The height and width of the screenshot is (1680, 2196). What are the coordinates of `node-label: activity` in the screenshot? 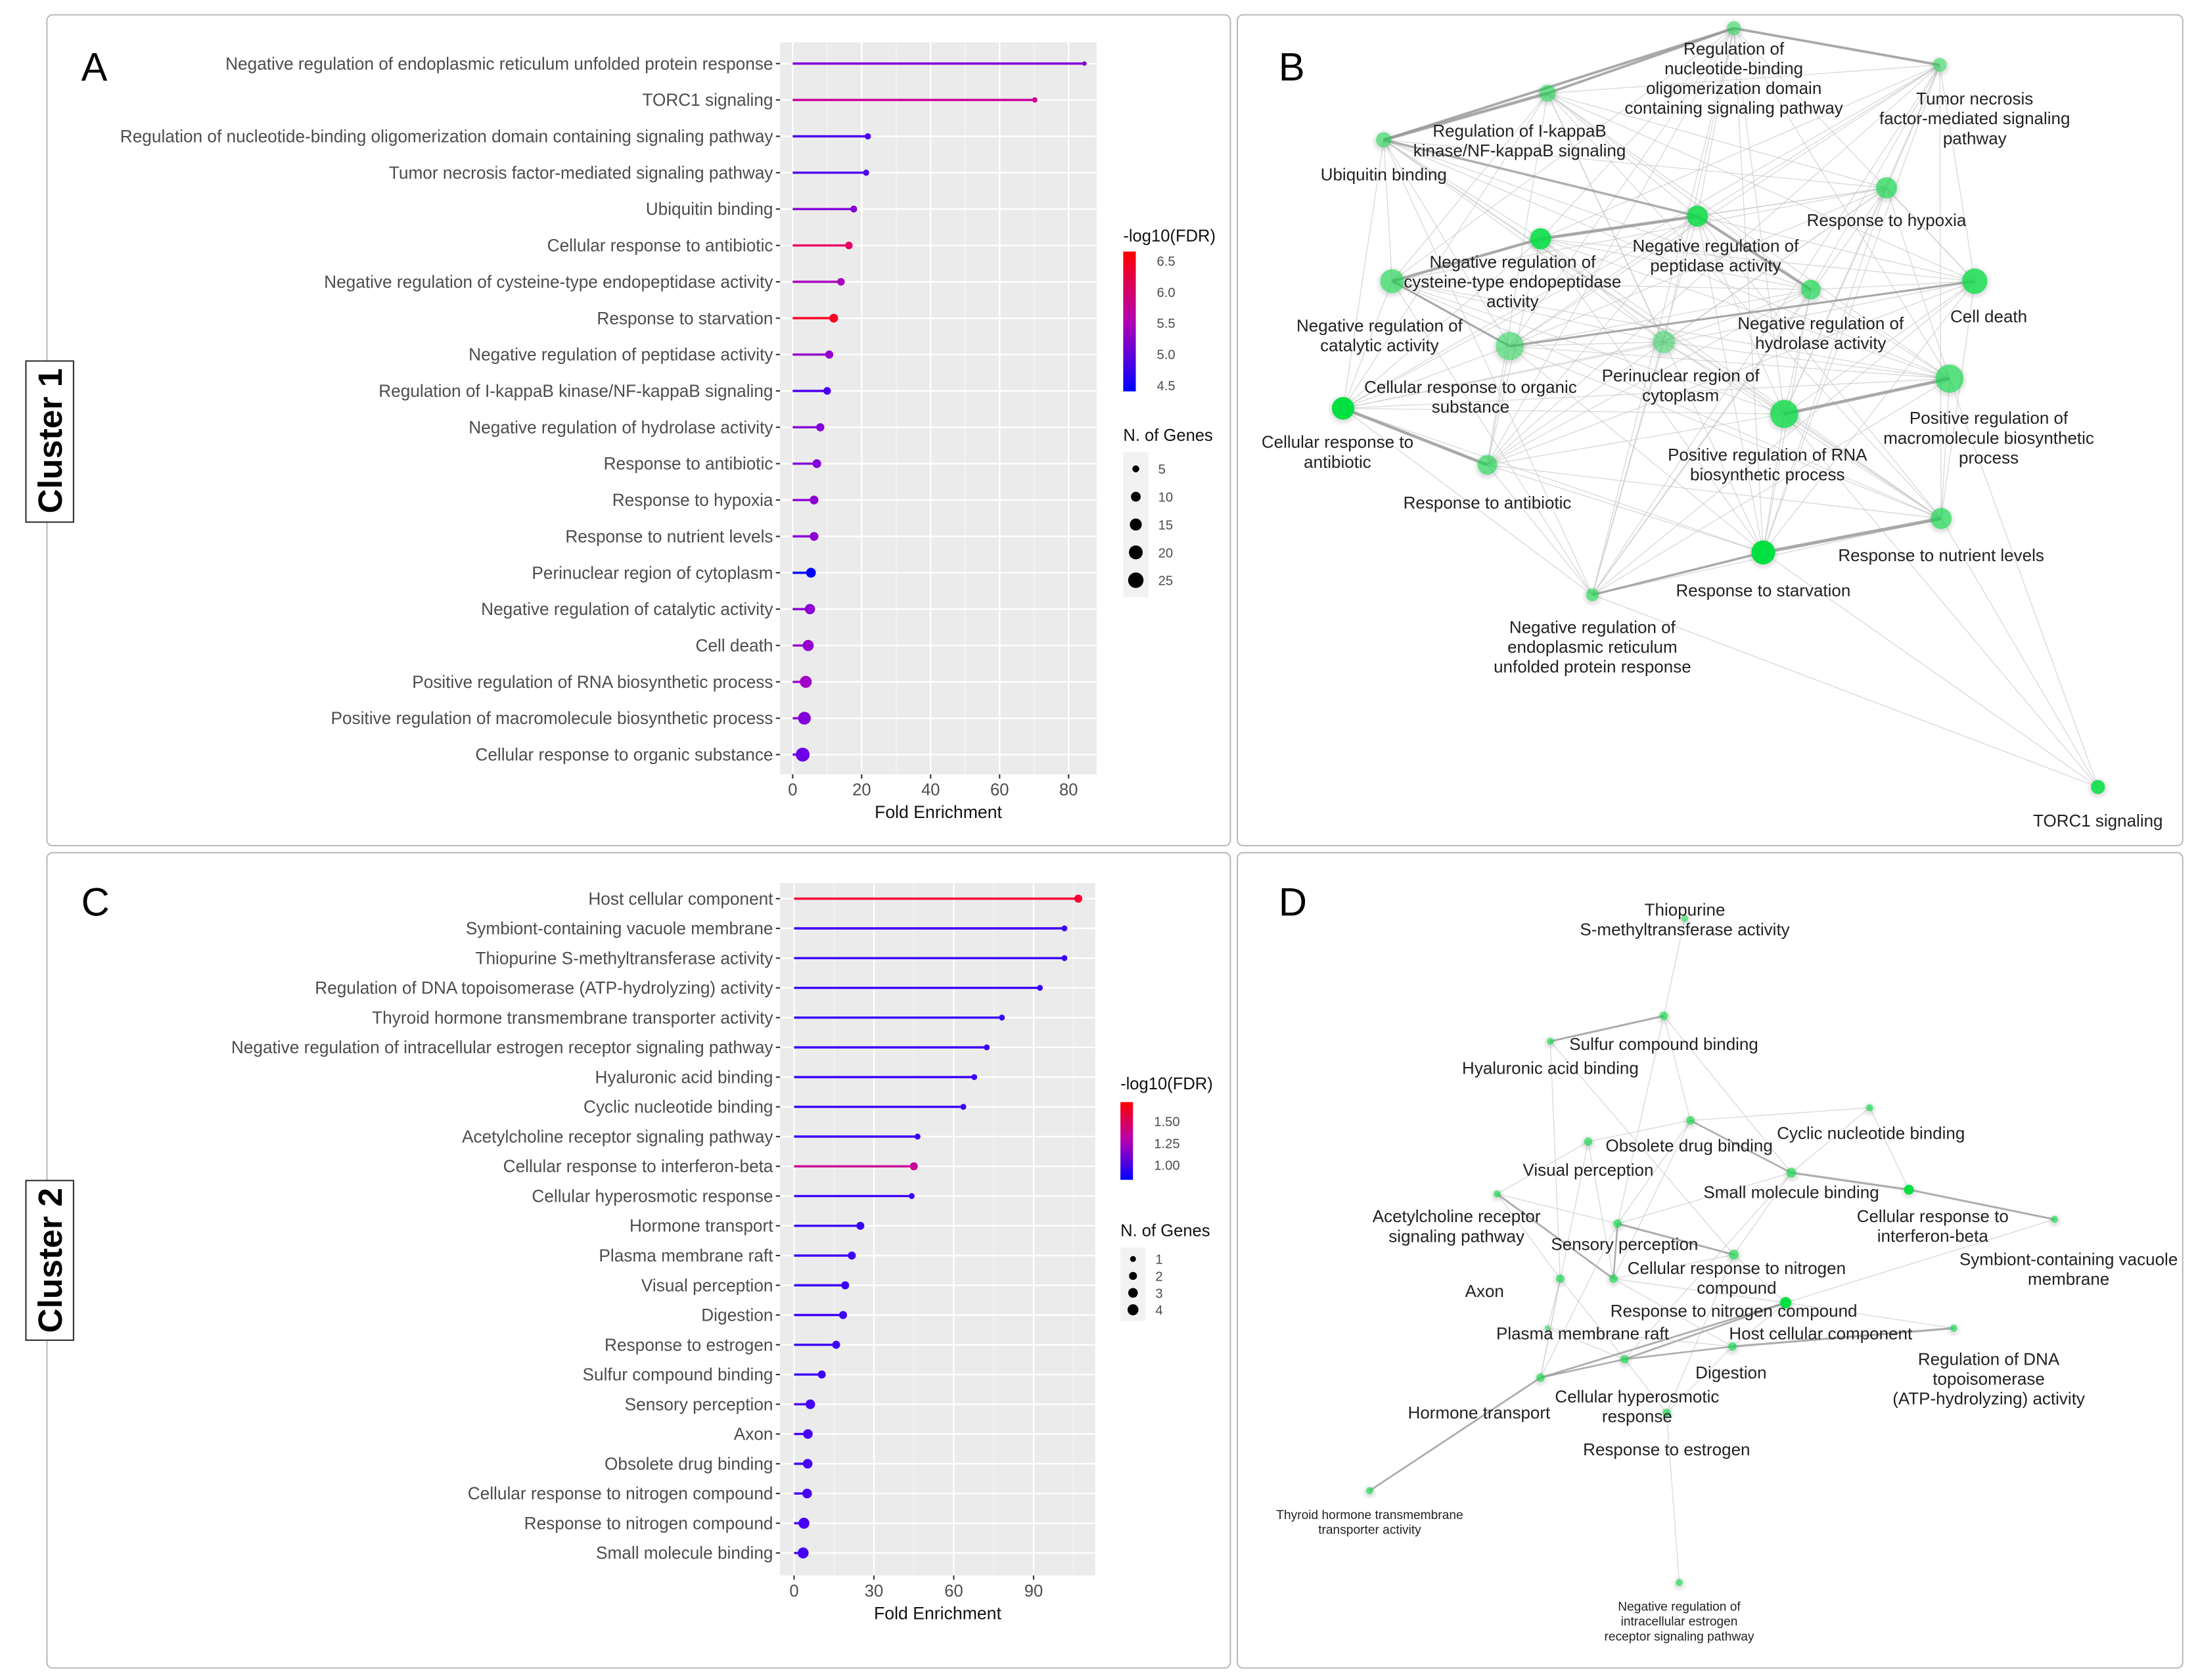 It's located at (1512, 301).